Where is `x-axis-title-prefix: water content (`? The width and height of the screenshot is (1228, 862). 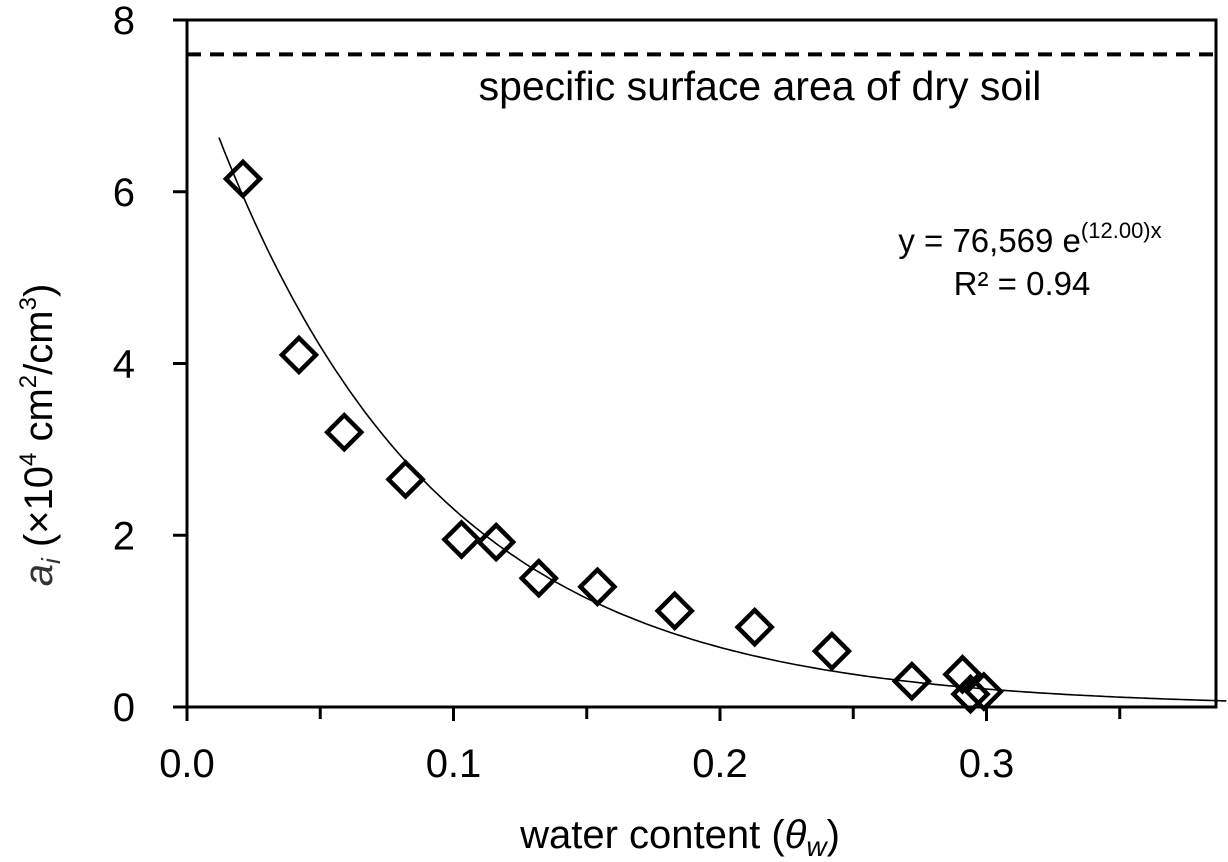 x-axis-title-prefix: water content ( is located at coordinates (652, 835).